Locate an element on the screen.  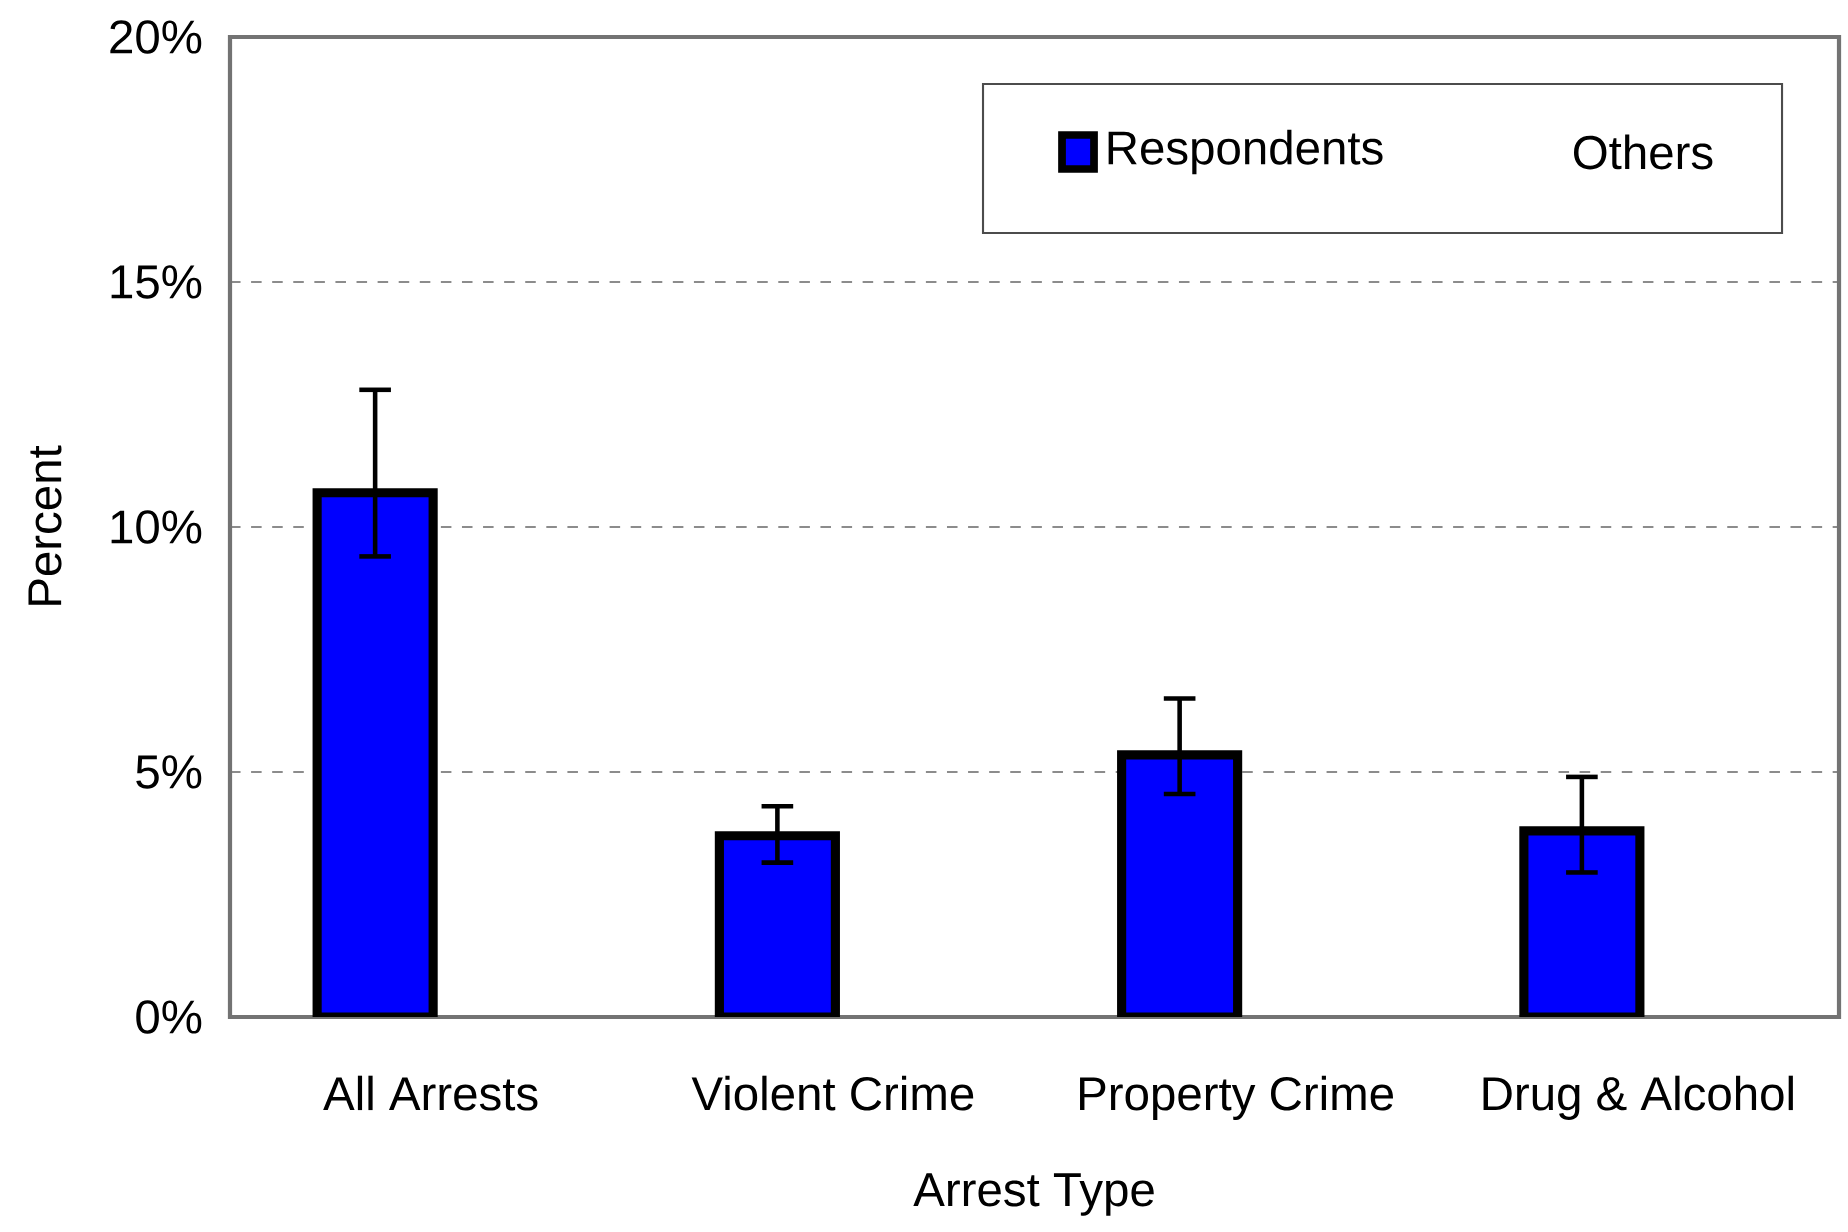
y-tick-label: 0% is located at coordinates (169, 1017).